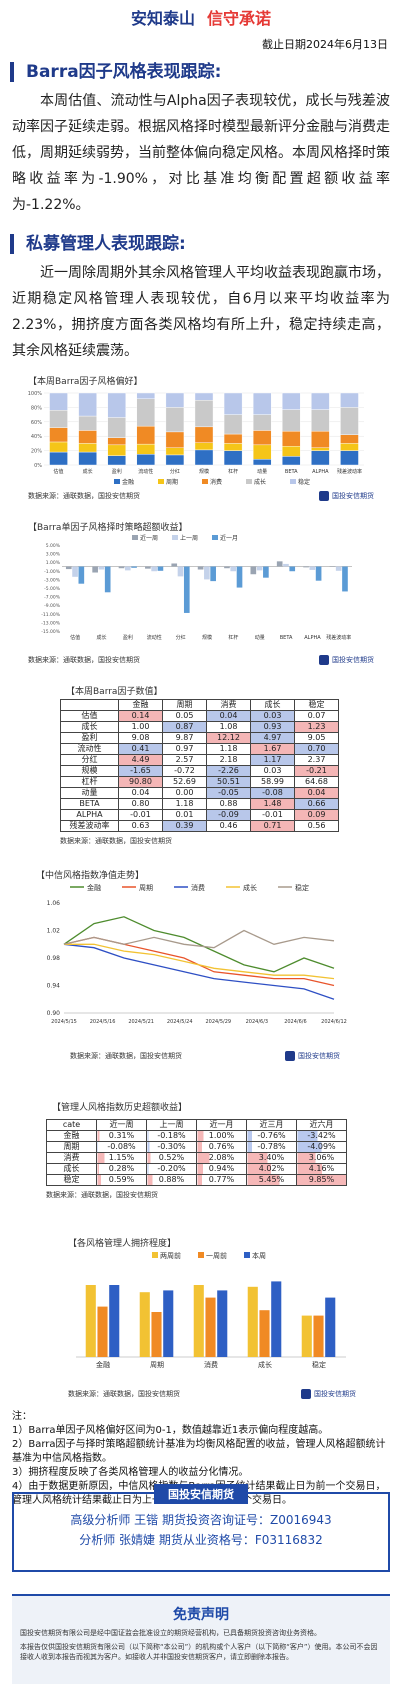  I want to click on y-tick-label: 60%, so click(36, 423).